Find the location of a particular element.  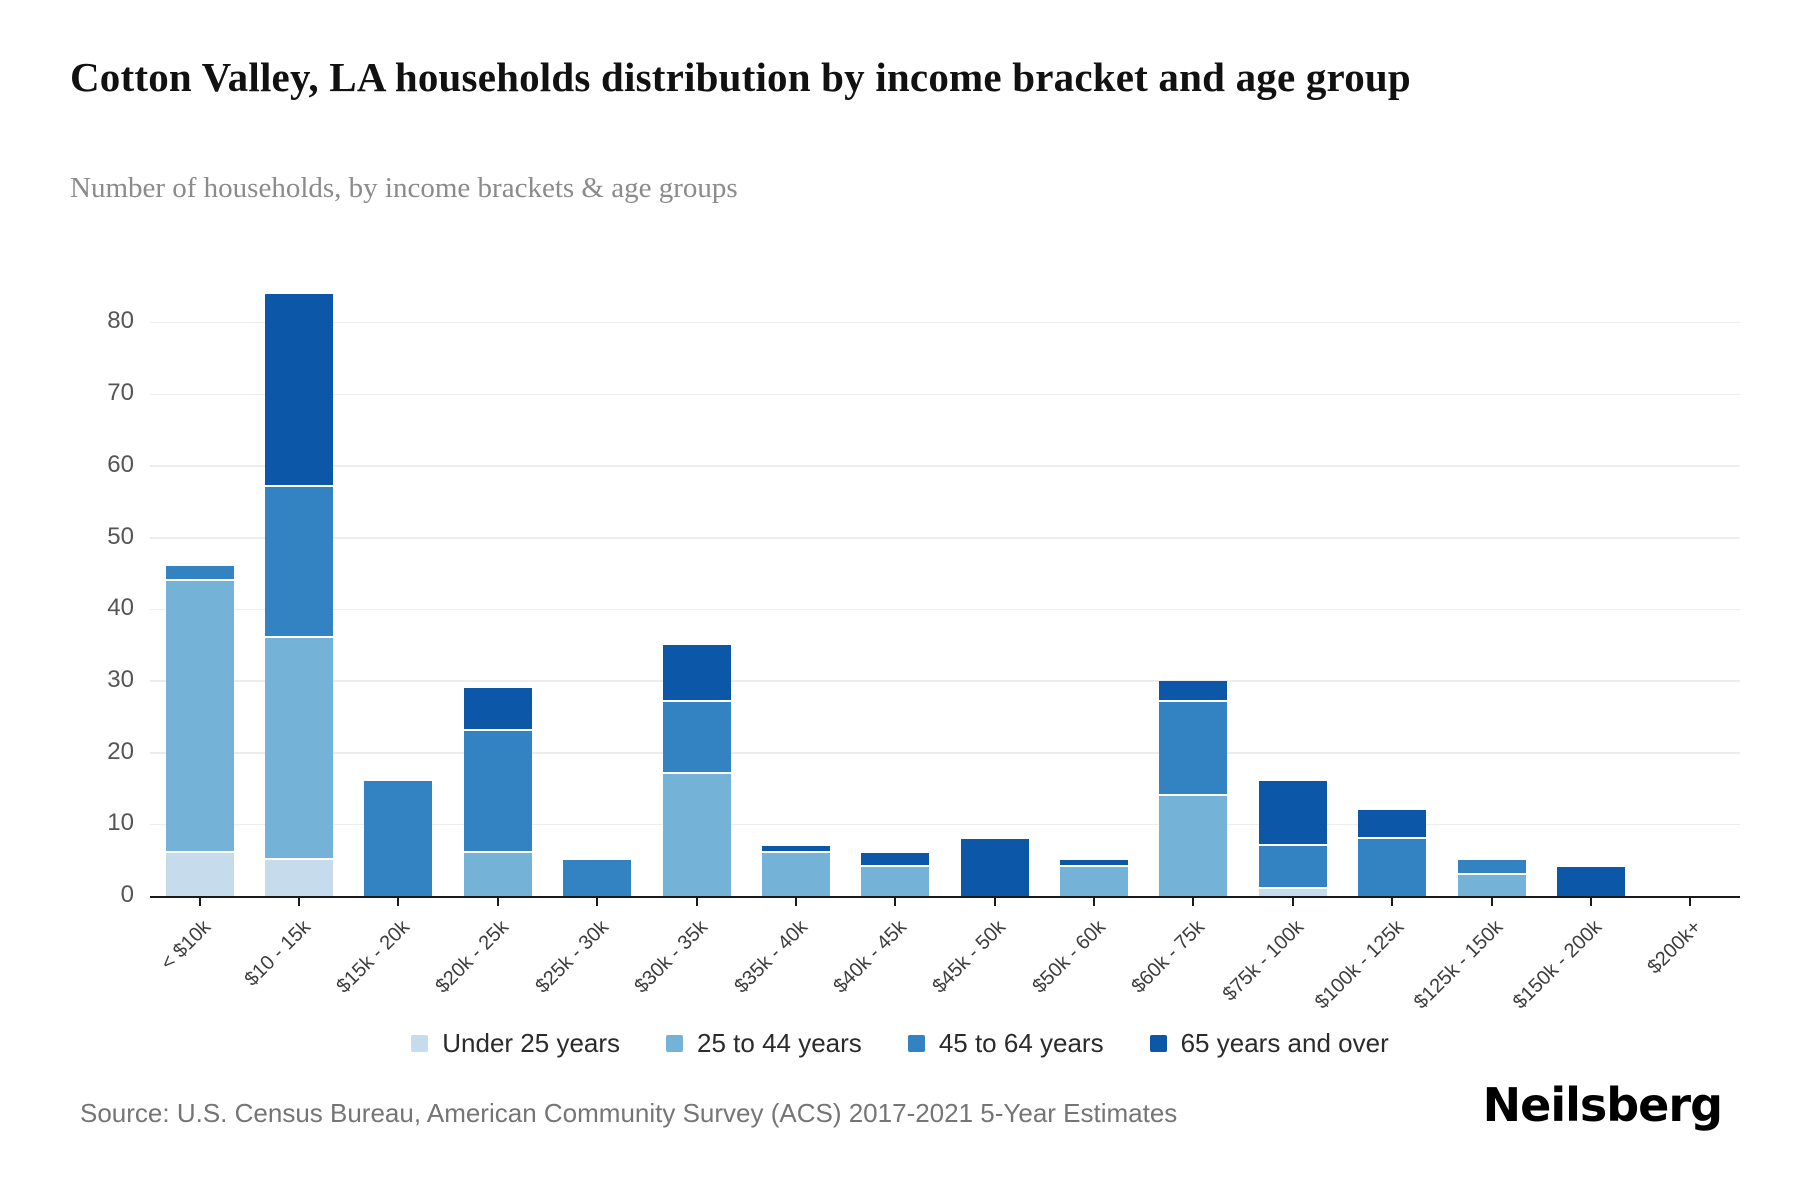

bar-$10 - 15k is located at coordinates (299, 594).